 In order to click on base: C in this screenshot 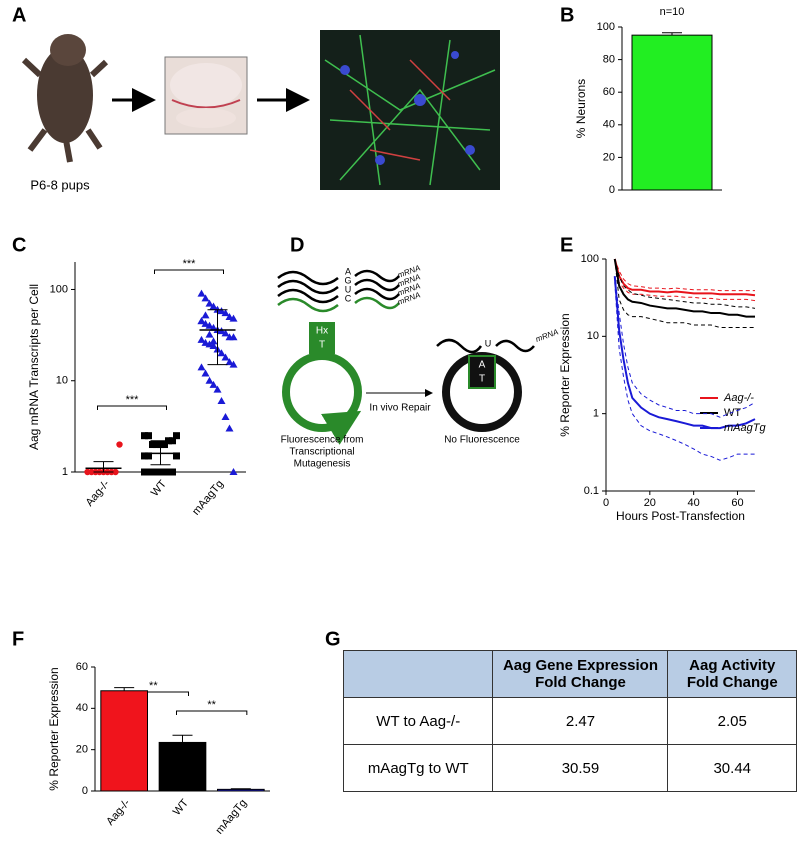, I will do `click(348, 298)`.